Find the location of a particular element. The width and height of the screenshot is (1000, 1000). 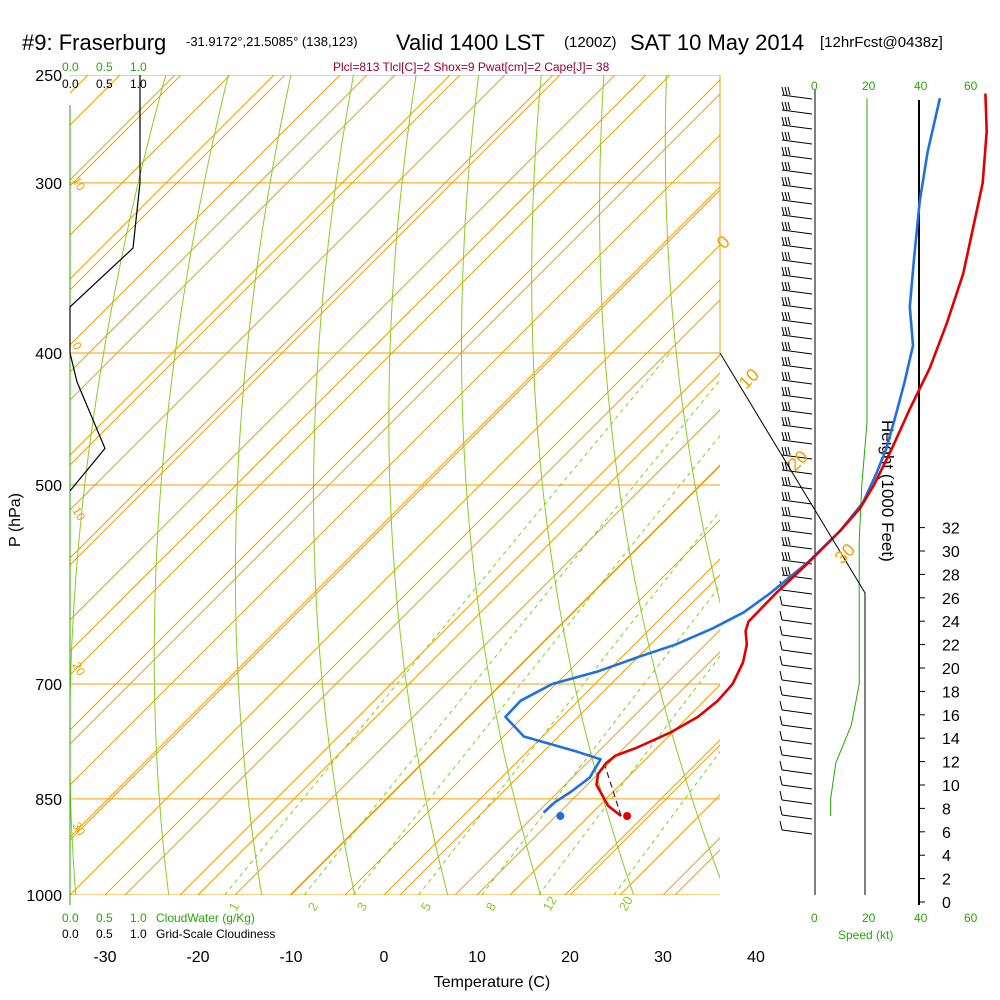

pressure-tick-label: 1000 is located at coordinates (44, 896).